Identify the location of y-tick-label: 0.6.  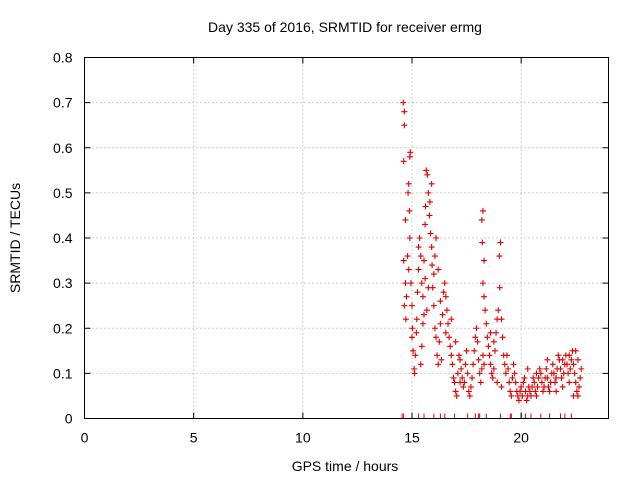
(63, 148).